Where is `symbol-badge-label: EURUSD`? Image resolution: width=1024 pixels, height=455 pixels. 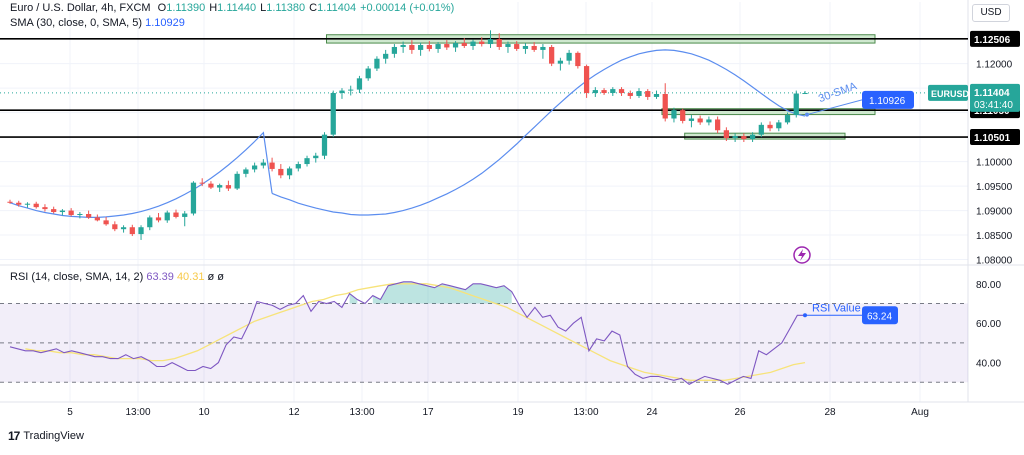
symbol-badge-label: EURUSD is located at coordinates (950, 94).